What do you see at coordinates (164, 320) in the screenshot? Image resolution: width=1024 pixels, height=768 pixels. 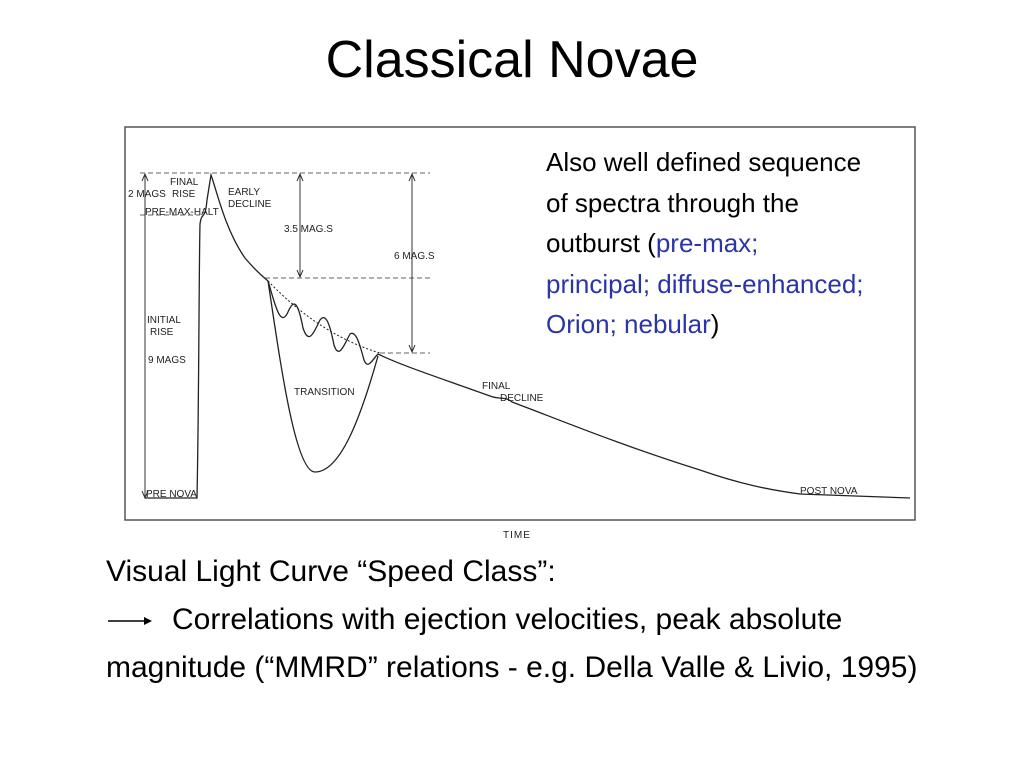 I see `diagram-label: INITIAL` at bounding box center [164, 320].